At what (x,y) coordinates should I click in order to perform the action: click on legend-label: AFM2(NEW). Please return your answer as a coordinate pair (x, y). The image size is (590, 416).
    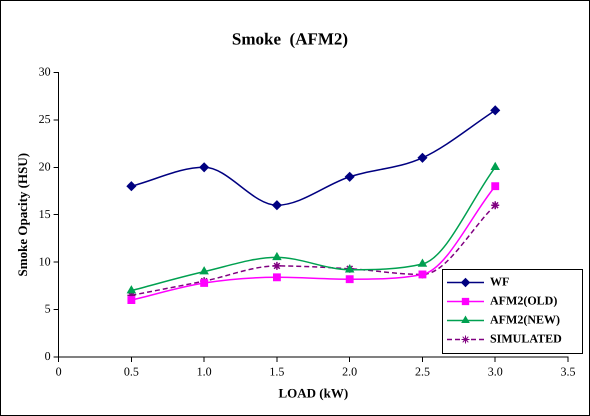
    Looking at the image, I should click on (525, 319).